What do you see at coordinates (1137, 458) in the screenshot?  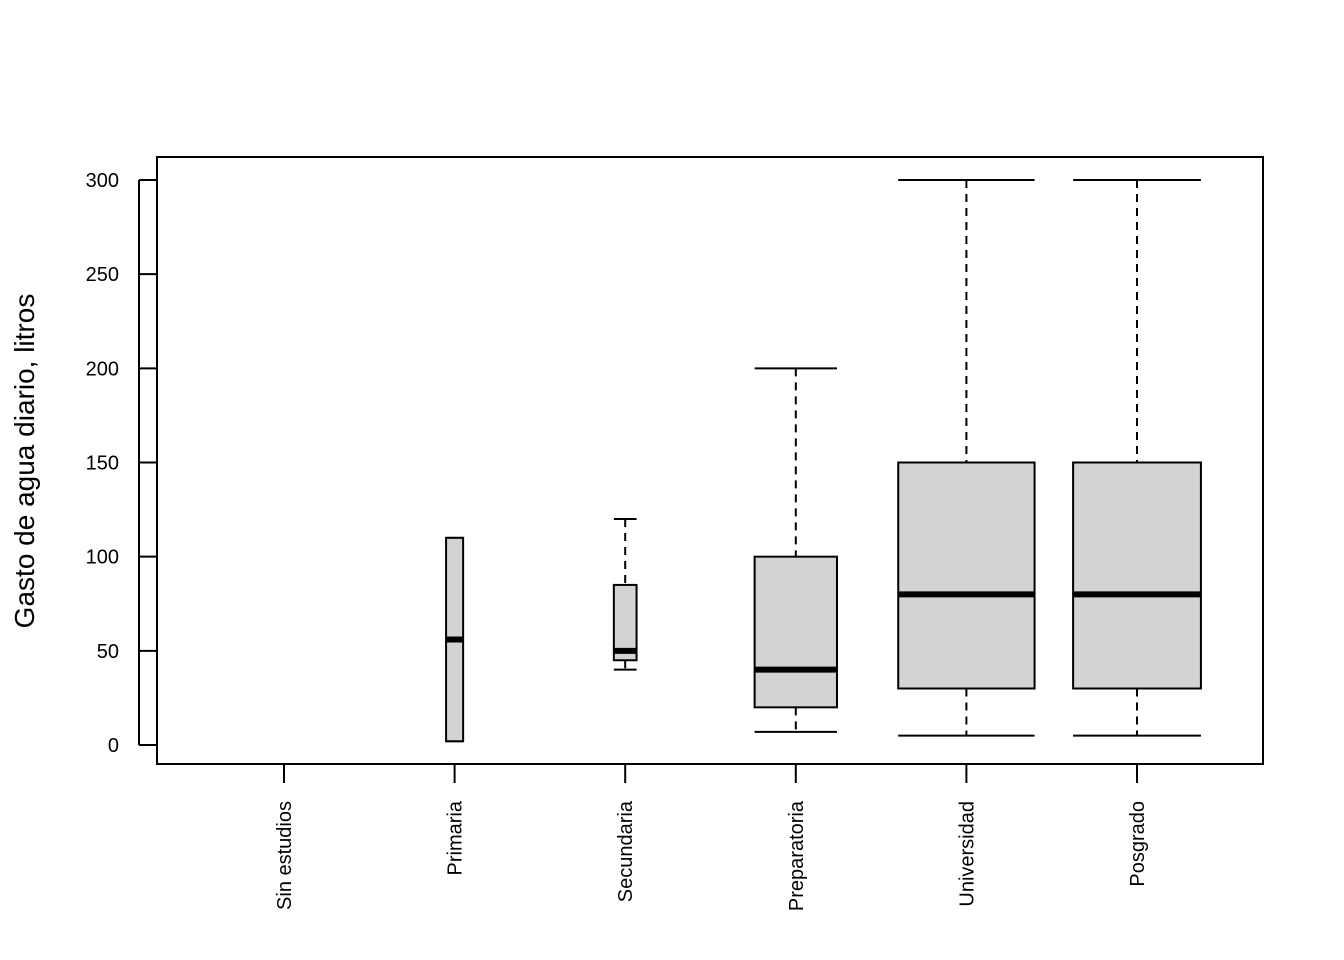 I see `box-posgrado` at bounding box center [1137, 458].